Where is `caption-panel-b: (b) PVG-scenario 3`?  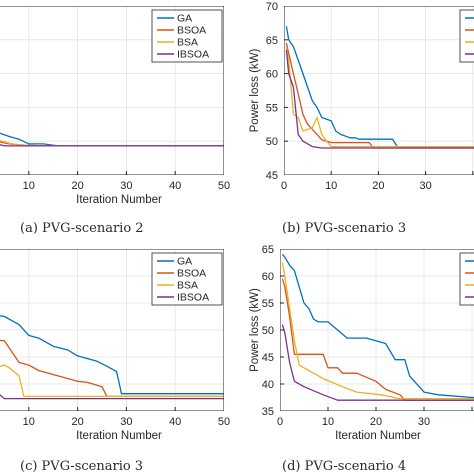 caption-panel-b: (b) PVG-scenario 3 is located at coordinates (344, 228).